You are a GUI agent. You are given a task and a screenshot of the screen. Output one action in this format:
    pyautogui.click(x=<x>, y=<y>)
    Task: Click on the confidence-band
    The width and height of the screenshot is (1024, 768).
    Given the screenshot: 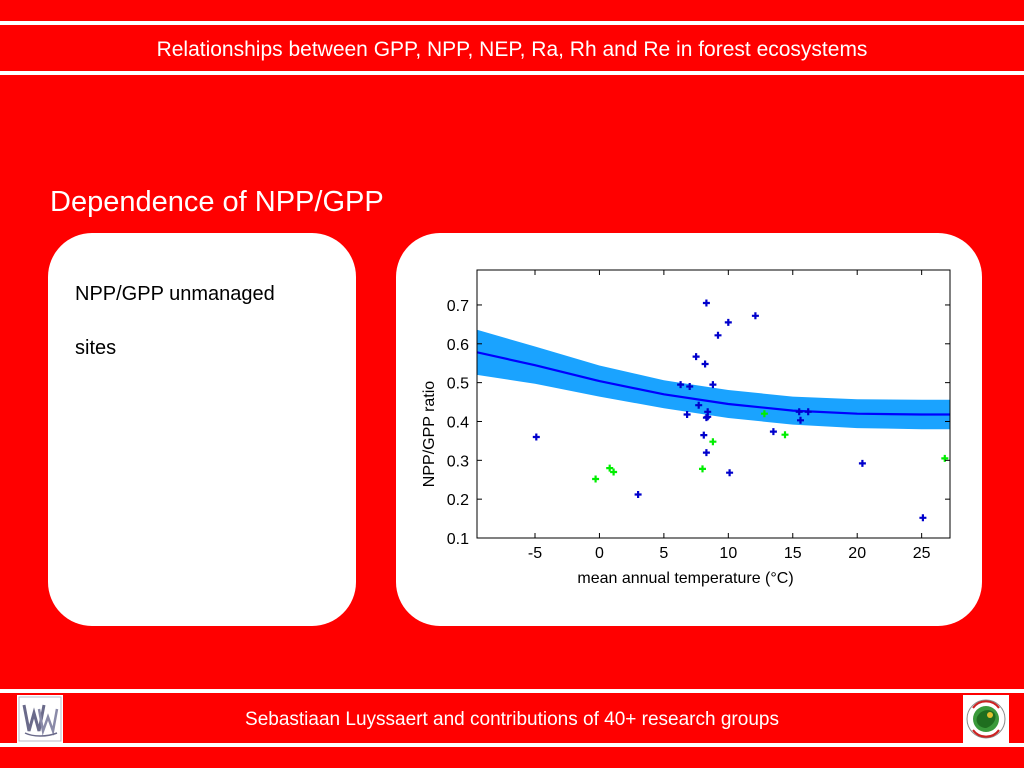 What is the action you would take?
    pyautogui.click(x=713, y=379)
    